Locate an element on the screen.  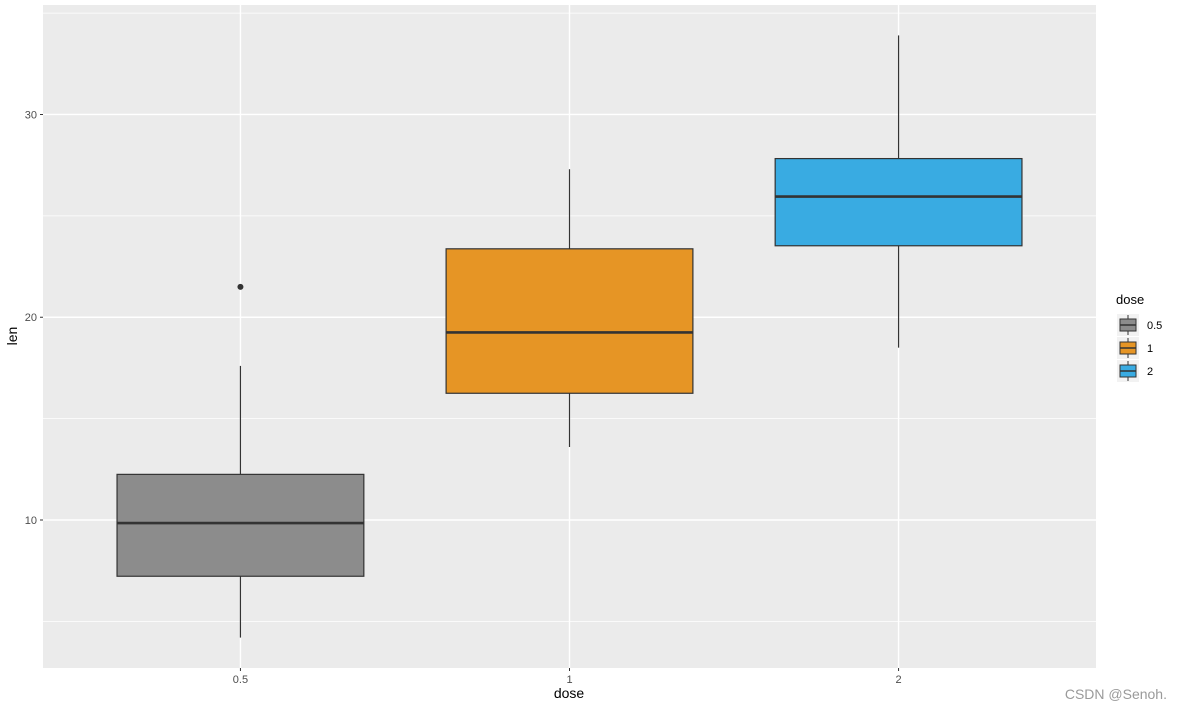
y-tick-label: 10 is located at coordinates (31, 521).